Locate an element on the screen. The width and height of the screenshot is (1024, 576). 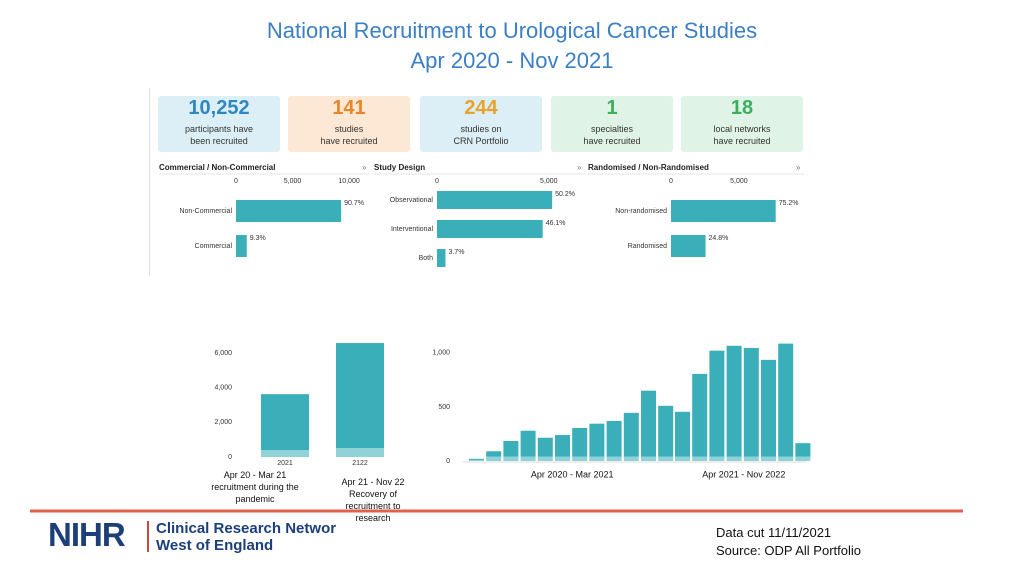
kpi-value: 244 is located at coordinates (481, 108).